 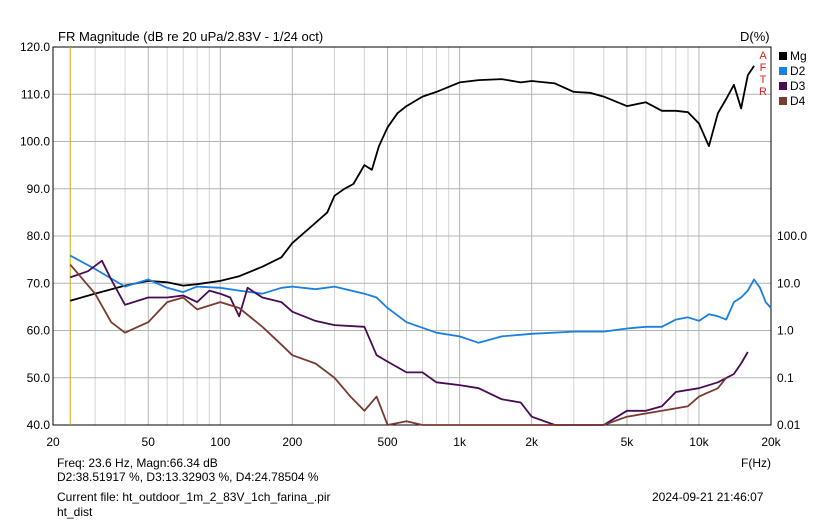 What do you see at coordinates (388, 442) in the screenshot?
I see `x-tick-label: 500` at bounding box center [388, 442].